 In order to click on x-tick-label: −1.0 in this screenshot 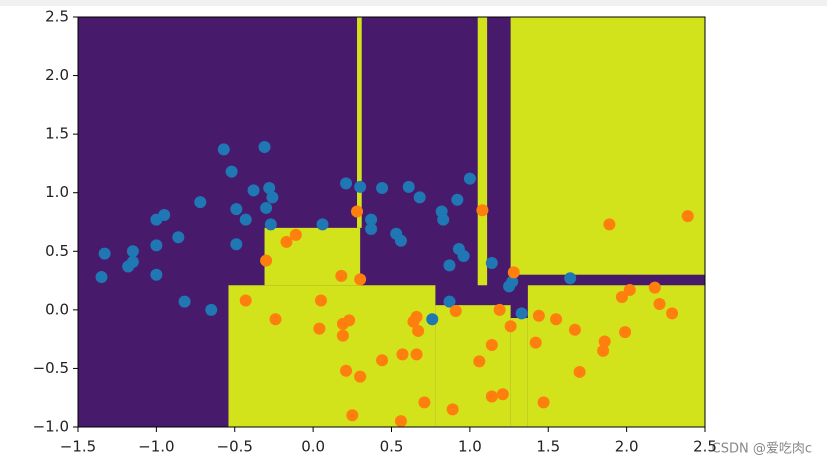, I will do `click(156, 447)`.